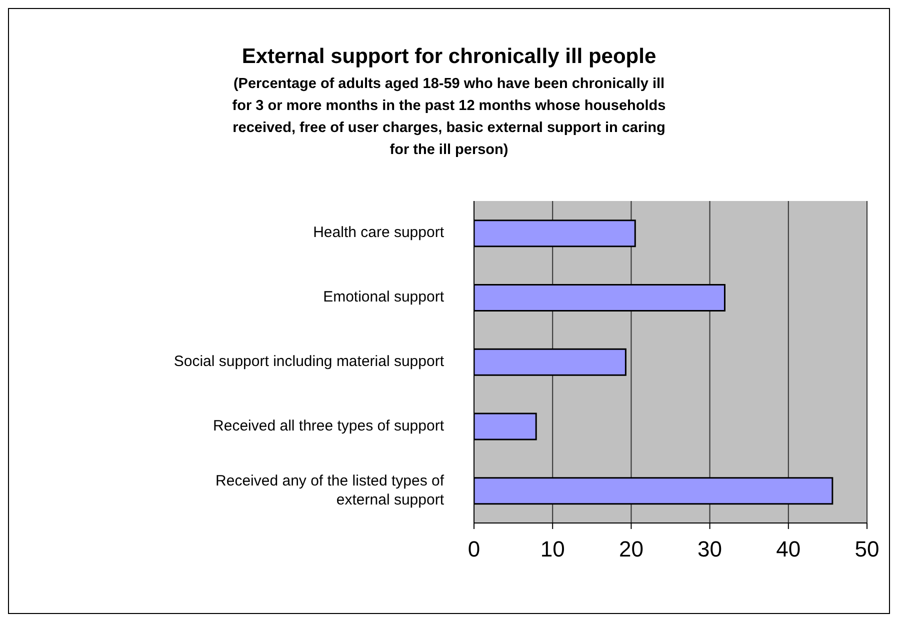 This screenshot has height=624, width=900. What do you see at coordinates (631, 549) in the screenshot?
I see `x-tick-label: 20` at bounding box center [631, 549].